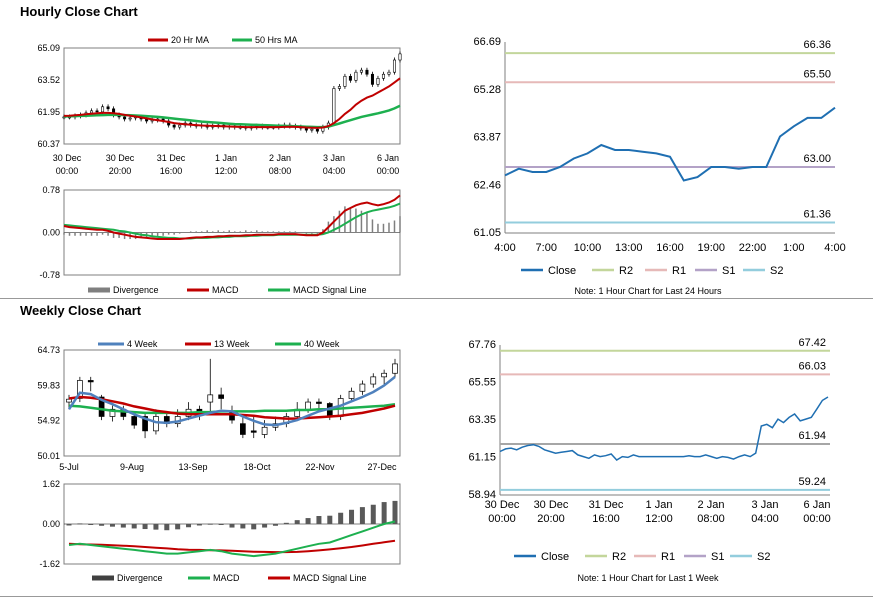 The width and height of the screenshot is (873, 601). I want to click on weekly-pivot-x-tick-label: 12:00, so click(659, 519).